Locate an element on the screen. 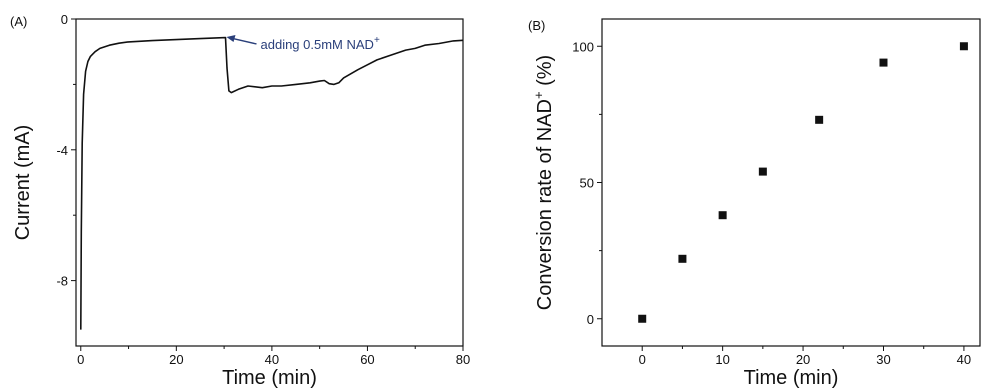 This screenshot has height=389, width=984. x-tick-label: 80 is located at coordinates (463, 359).